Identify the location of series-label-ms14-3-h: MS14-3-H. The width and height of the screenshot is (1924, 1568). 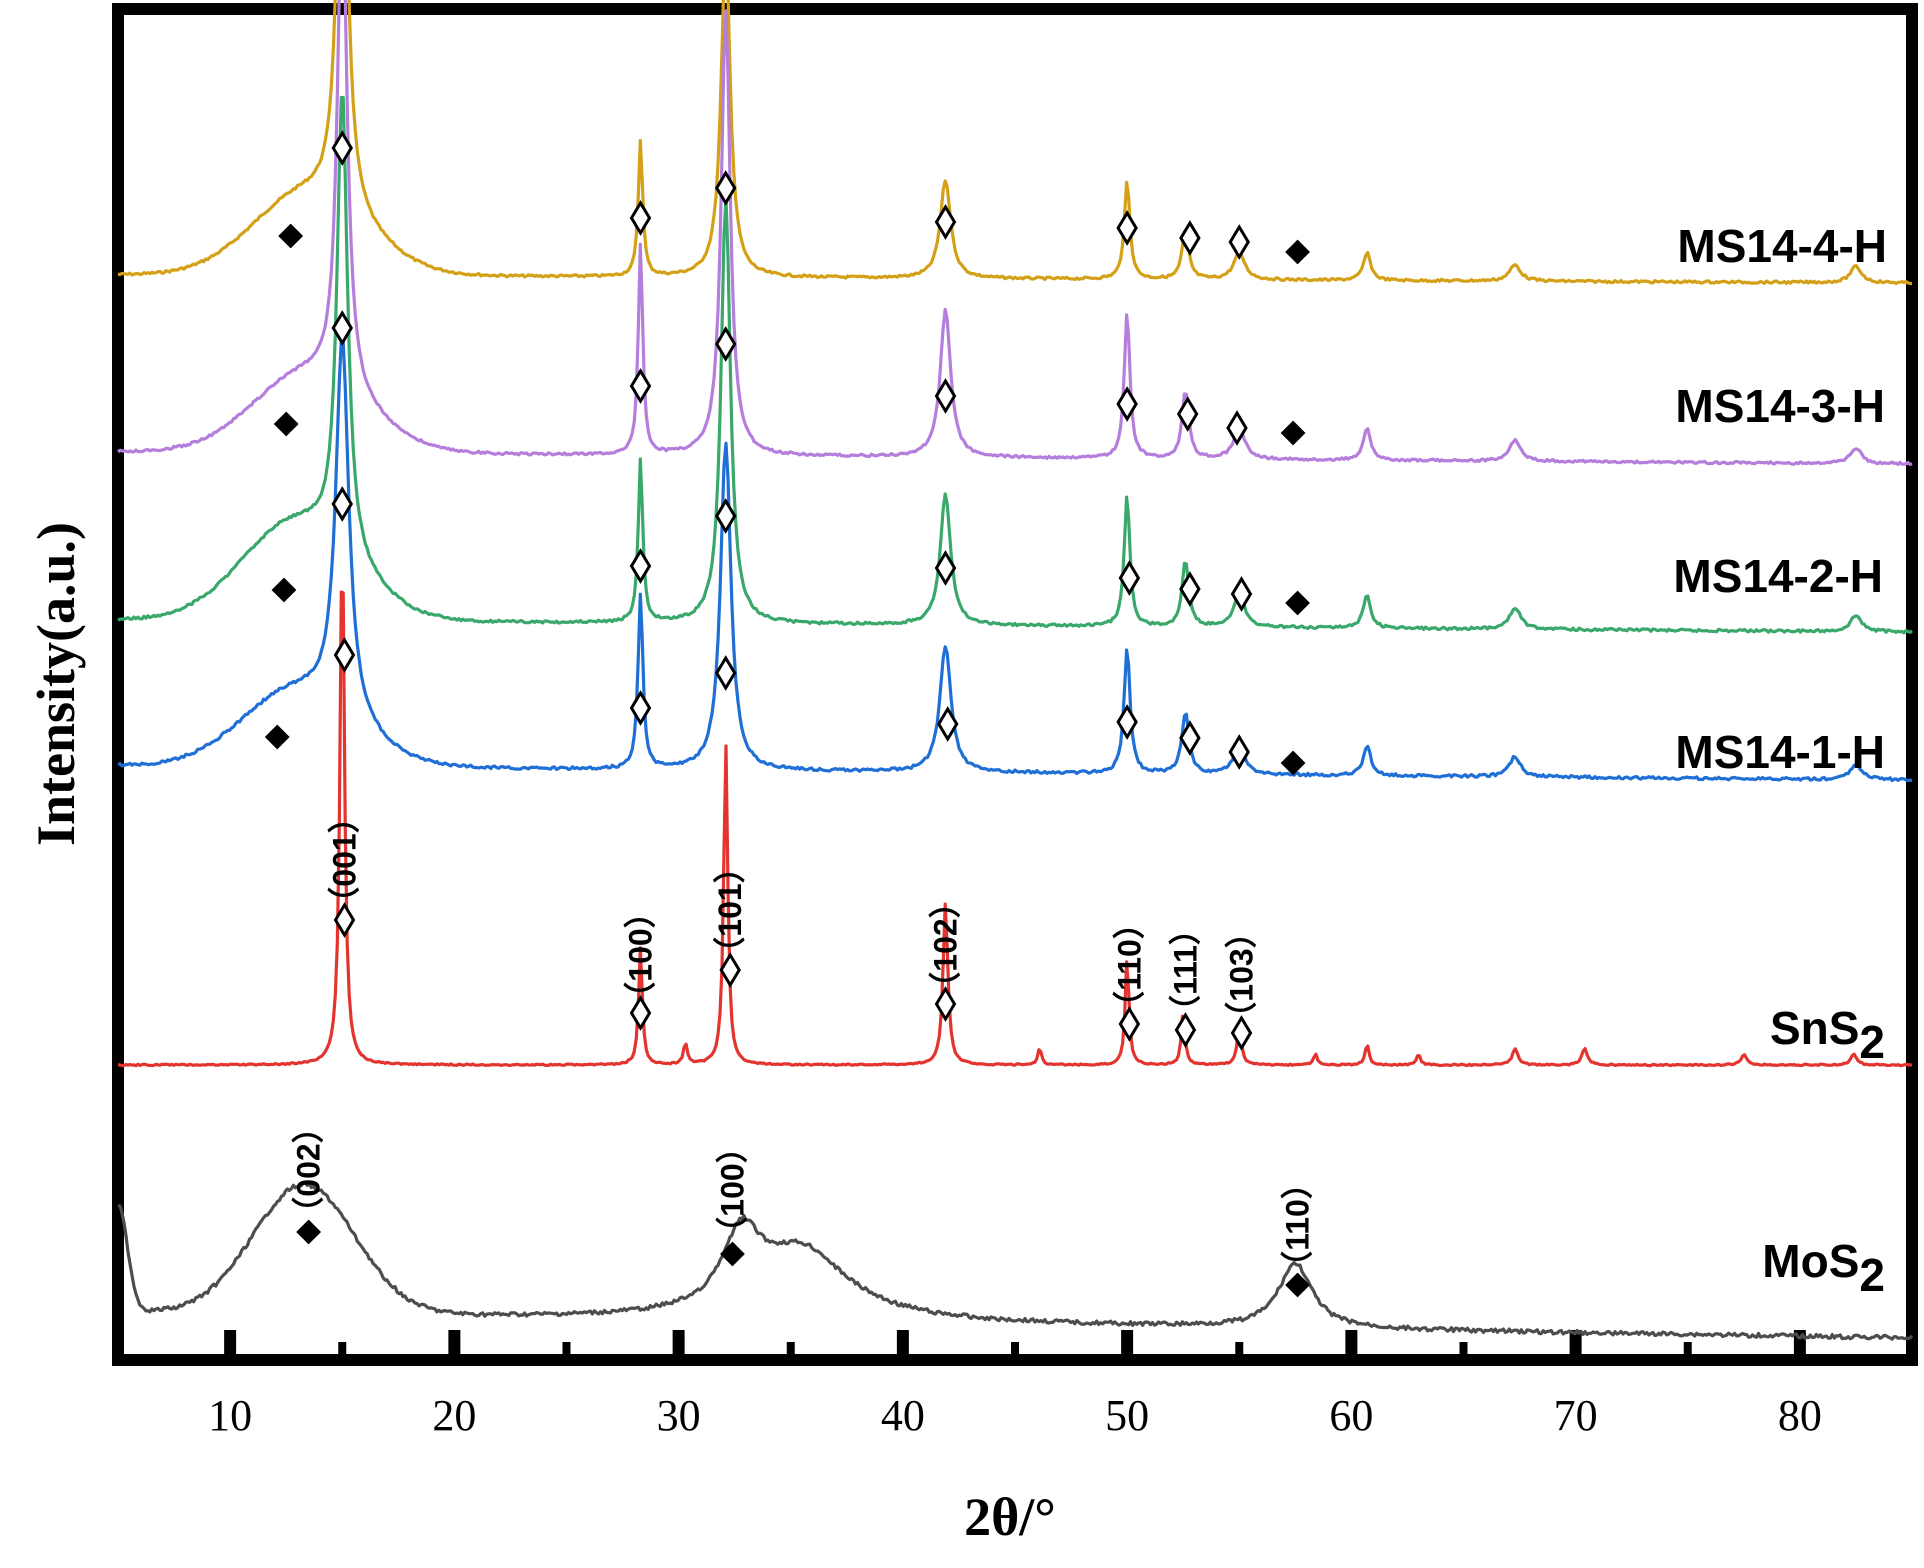
(1780, 406).